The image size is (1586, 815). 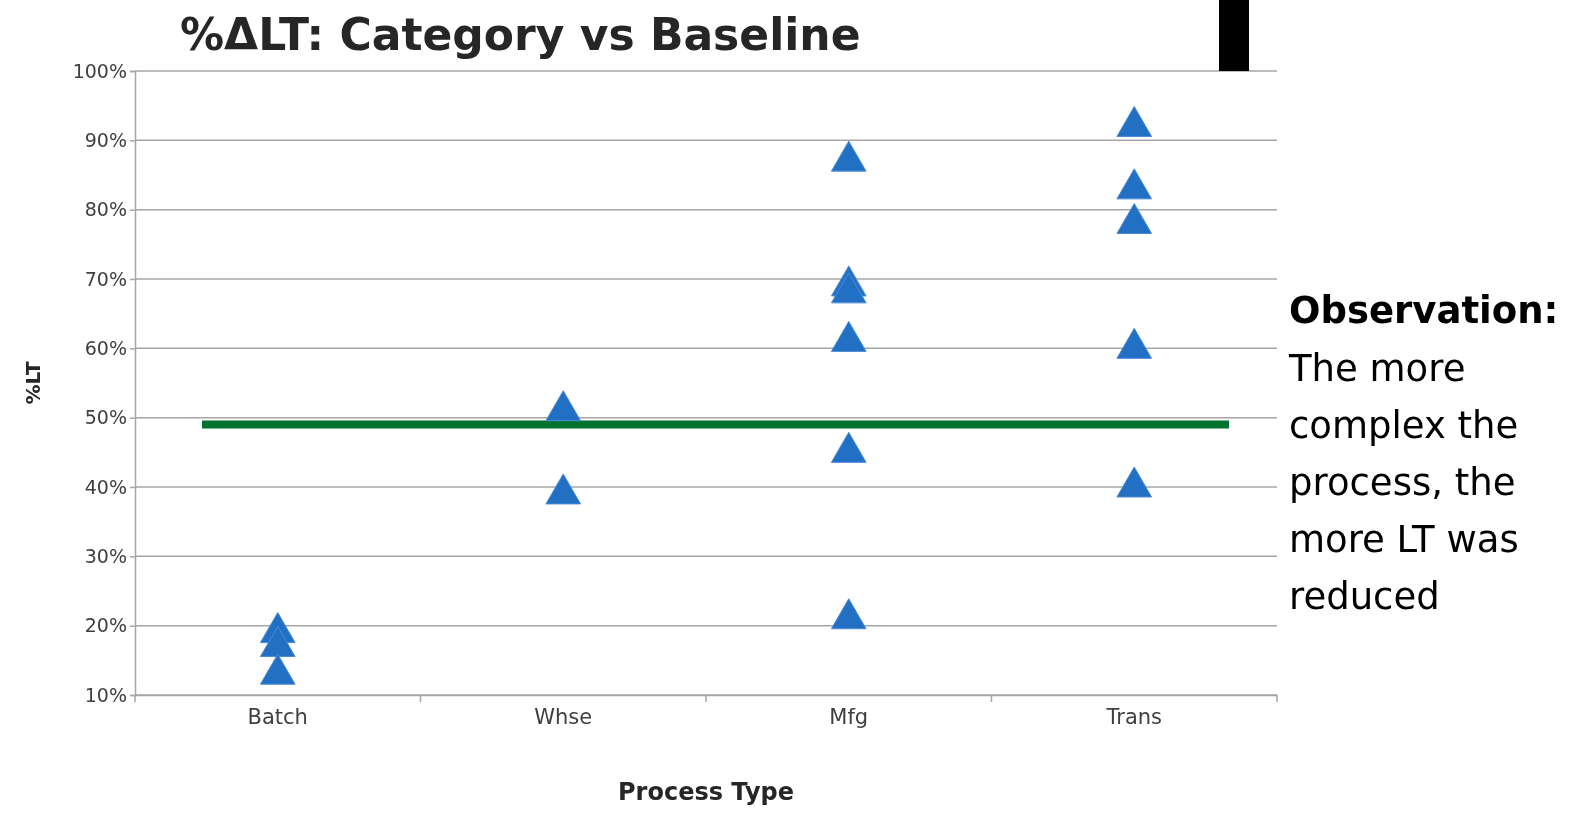 I want to click on x-tick-label: Whse, so click(x=563, y=716).